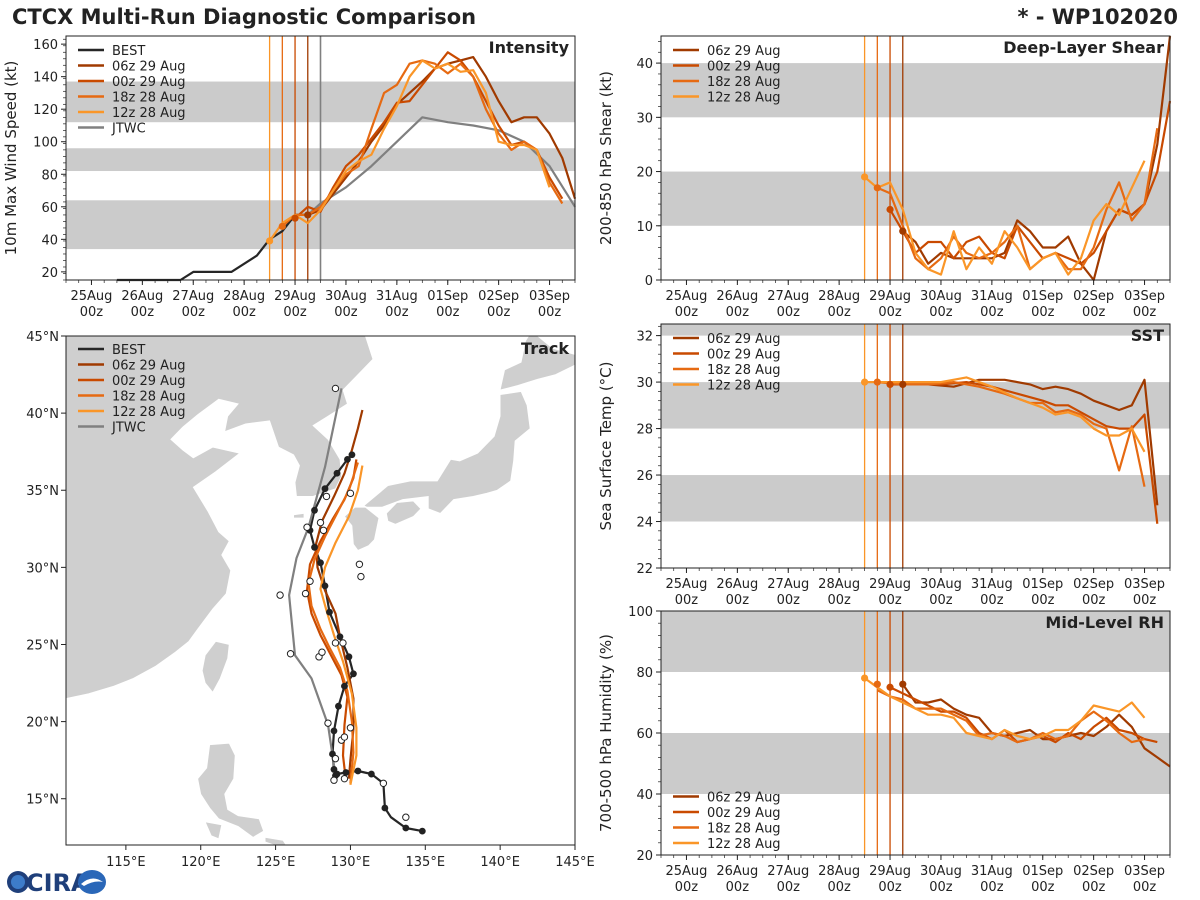 Image resolution: width=1200 pixels, height=900 pixels. Describe the element at coordinates (42, 800) in the screenshot. I see `track-ytick-label: 15°N` at that location.